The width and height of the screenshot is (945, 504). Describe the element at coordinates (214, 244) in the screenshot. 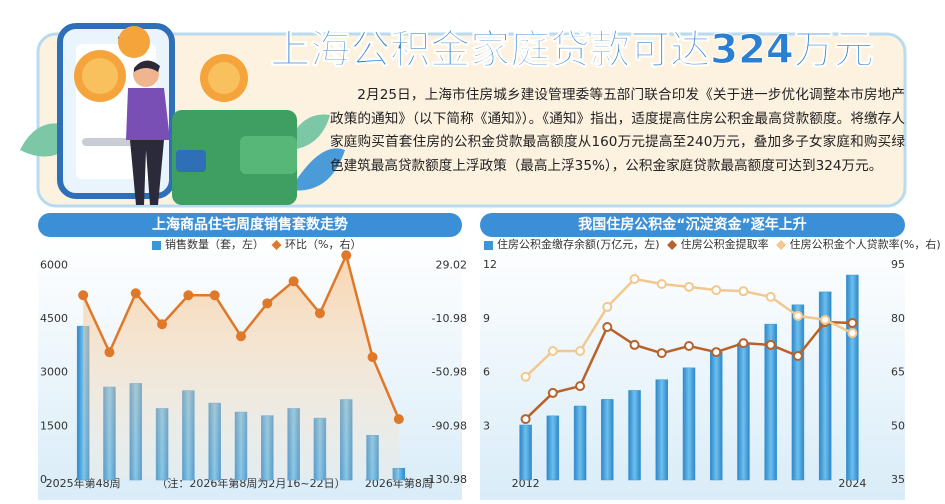

I see `legend-label: 销售数量（套，左）` at that location.